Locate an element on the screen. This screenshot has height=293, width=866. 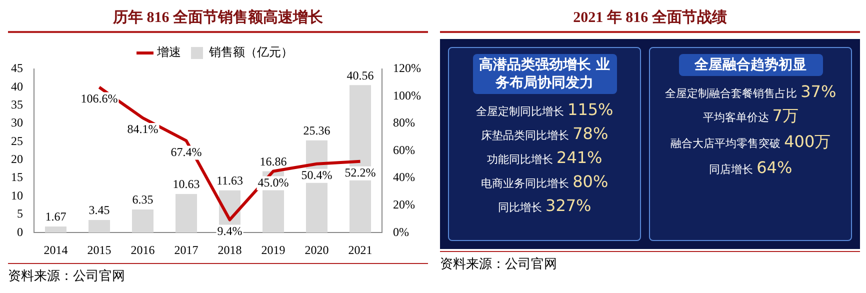
data-label: 10.63 is located at coordinates (186, 184).